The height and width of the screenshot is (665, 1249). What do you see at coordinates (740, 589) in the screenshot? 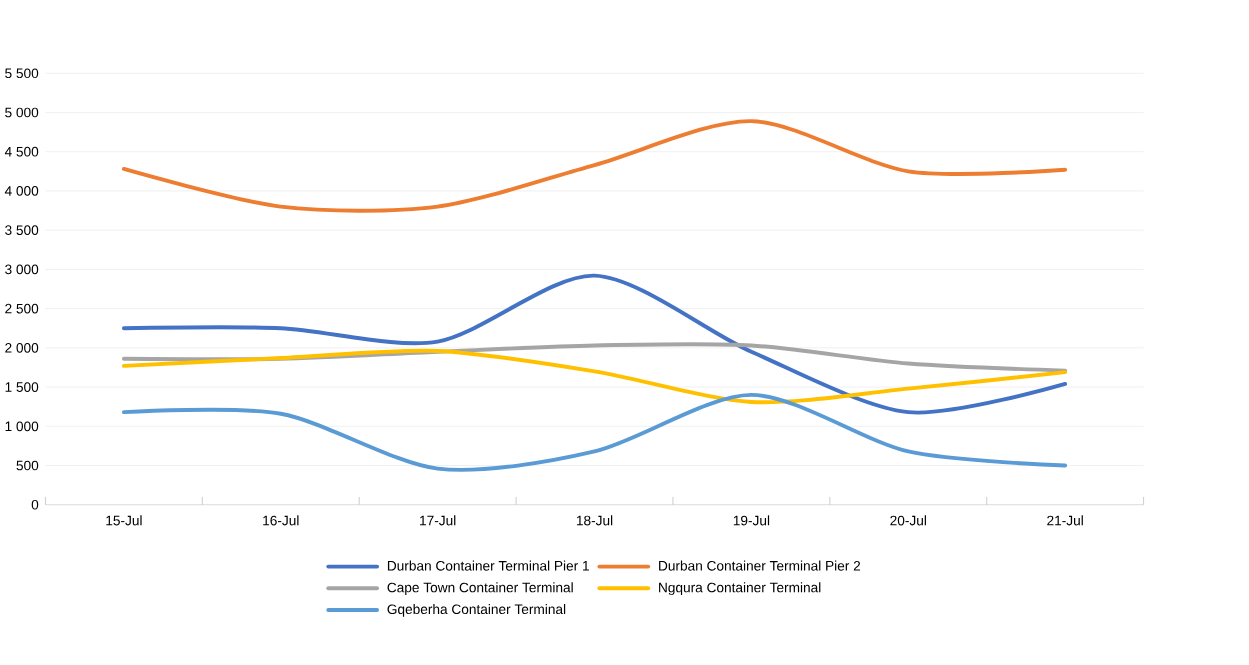
I see `legend-label: Ngqura Container Terminal` at bounding box center [740, 589].